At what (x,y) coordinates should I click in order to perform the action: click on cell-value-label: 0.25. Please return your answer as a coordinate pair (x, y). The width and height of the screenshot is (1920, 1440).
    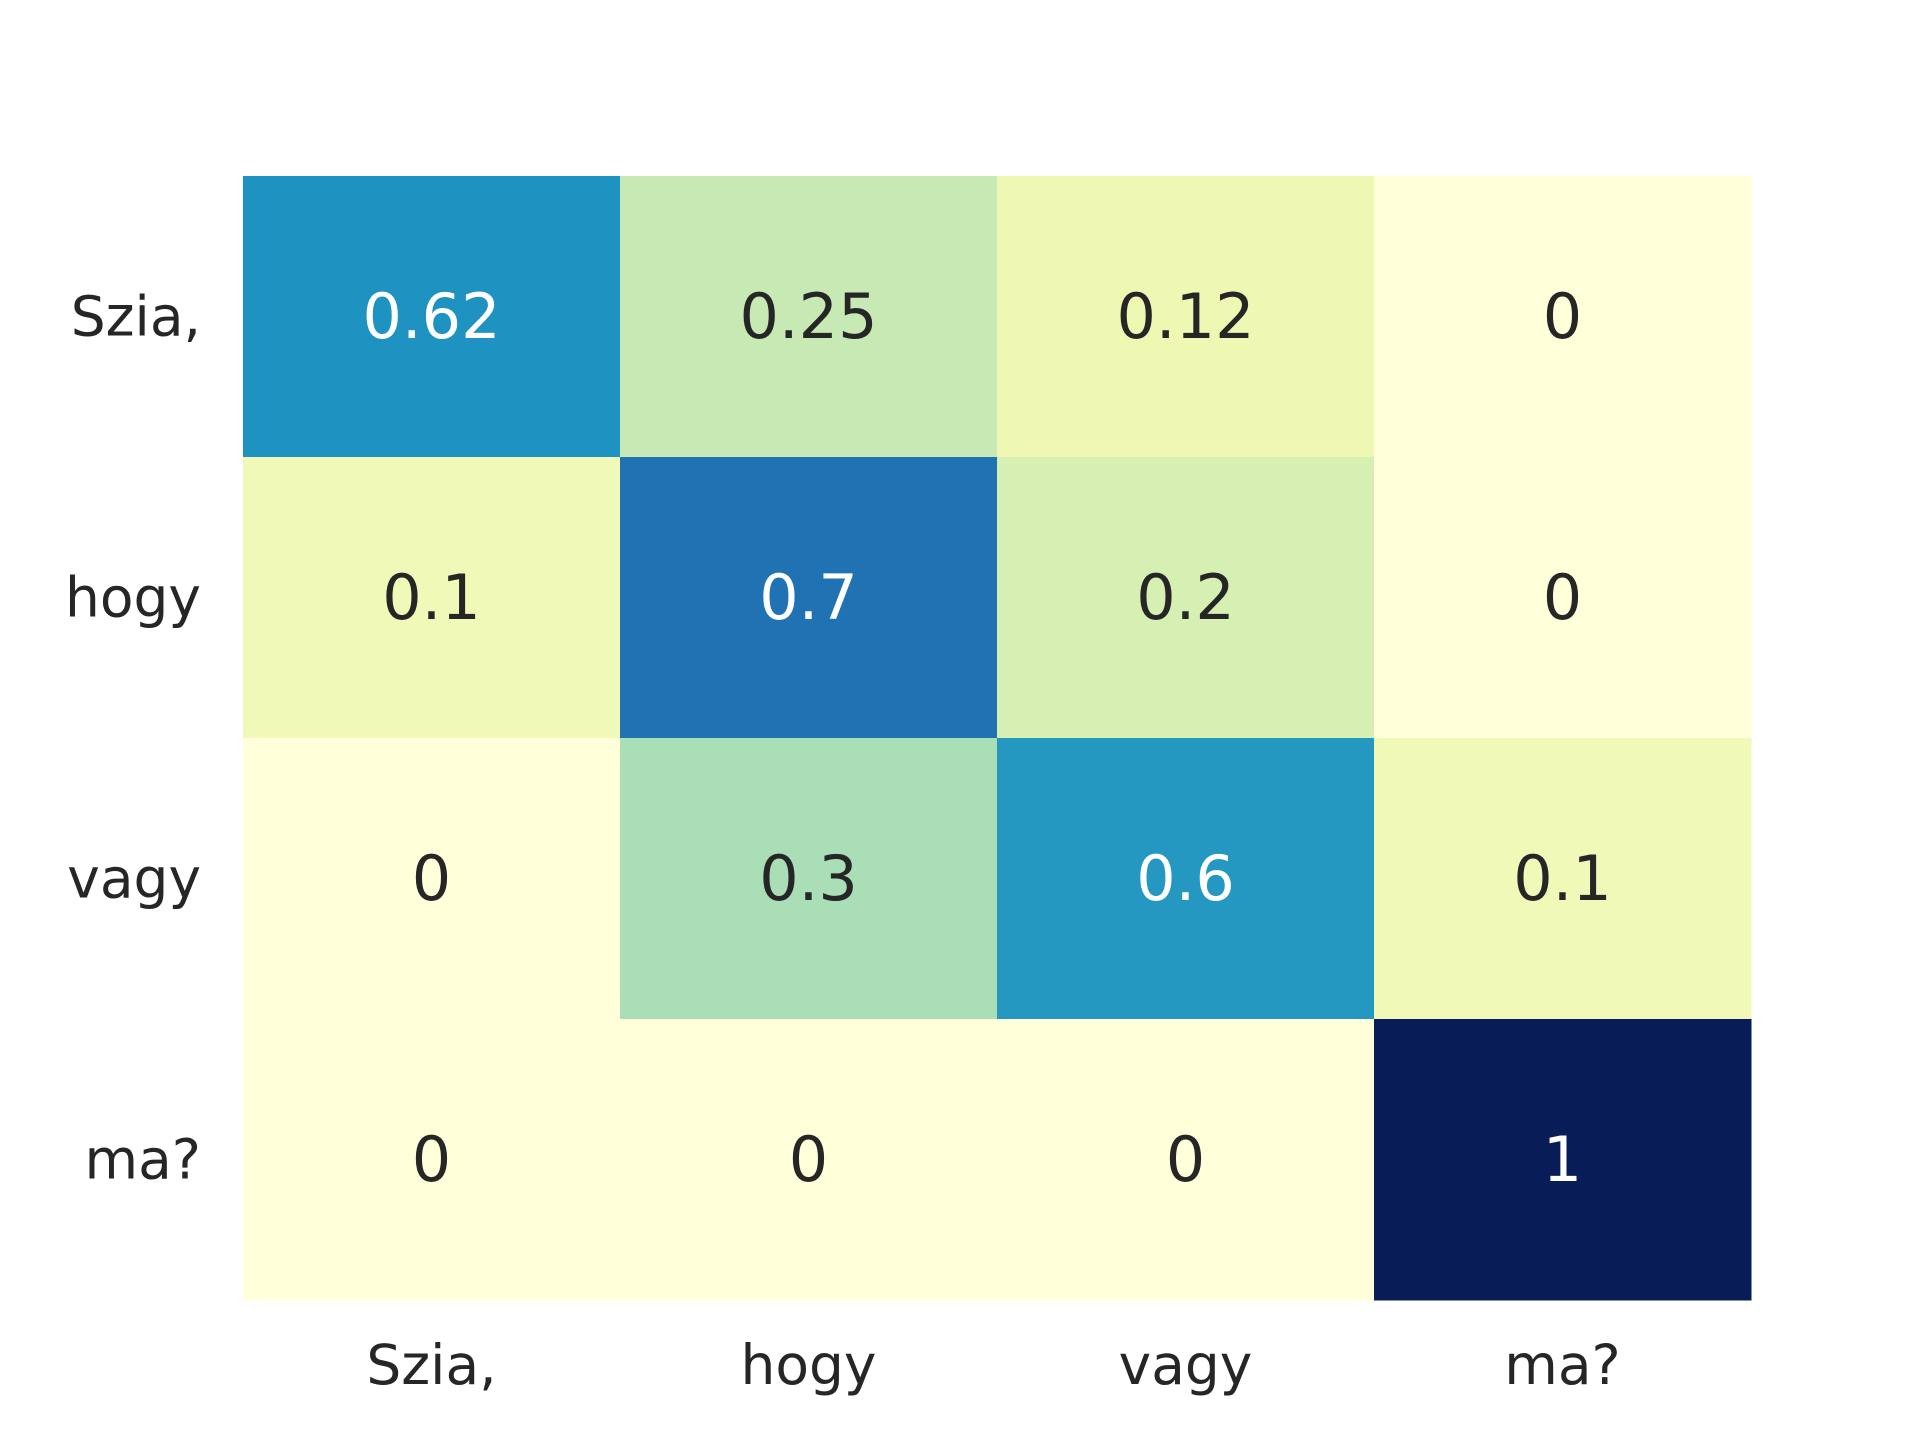
    Looking at the image, I should click on (808, 316).